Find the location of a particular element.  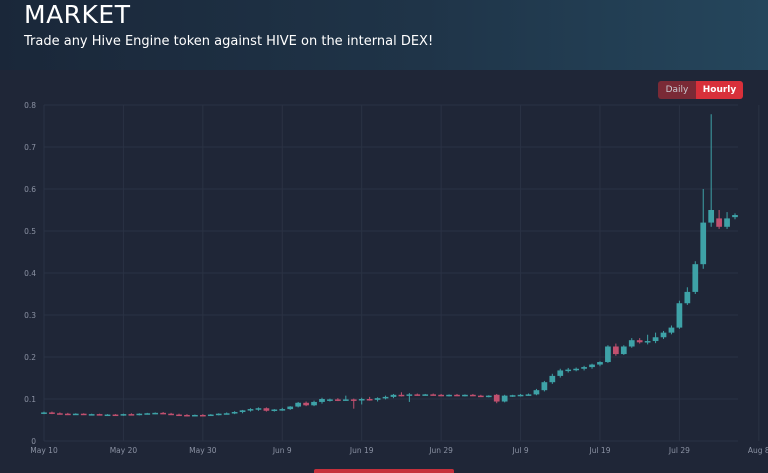

y-tick-label: 0.1 is located at coordinates (30, 399).